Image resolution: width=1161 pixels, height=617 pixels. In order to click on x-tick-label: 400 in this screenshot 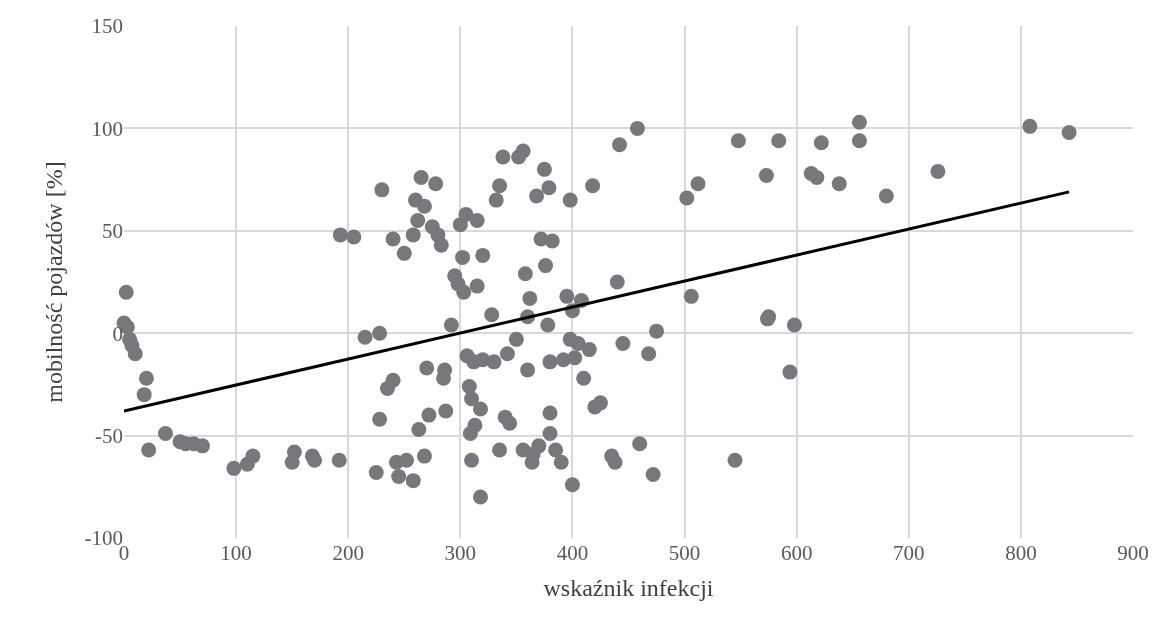, I will do `click(572, 553)`.